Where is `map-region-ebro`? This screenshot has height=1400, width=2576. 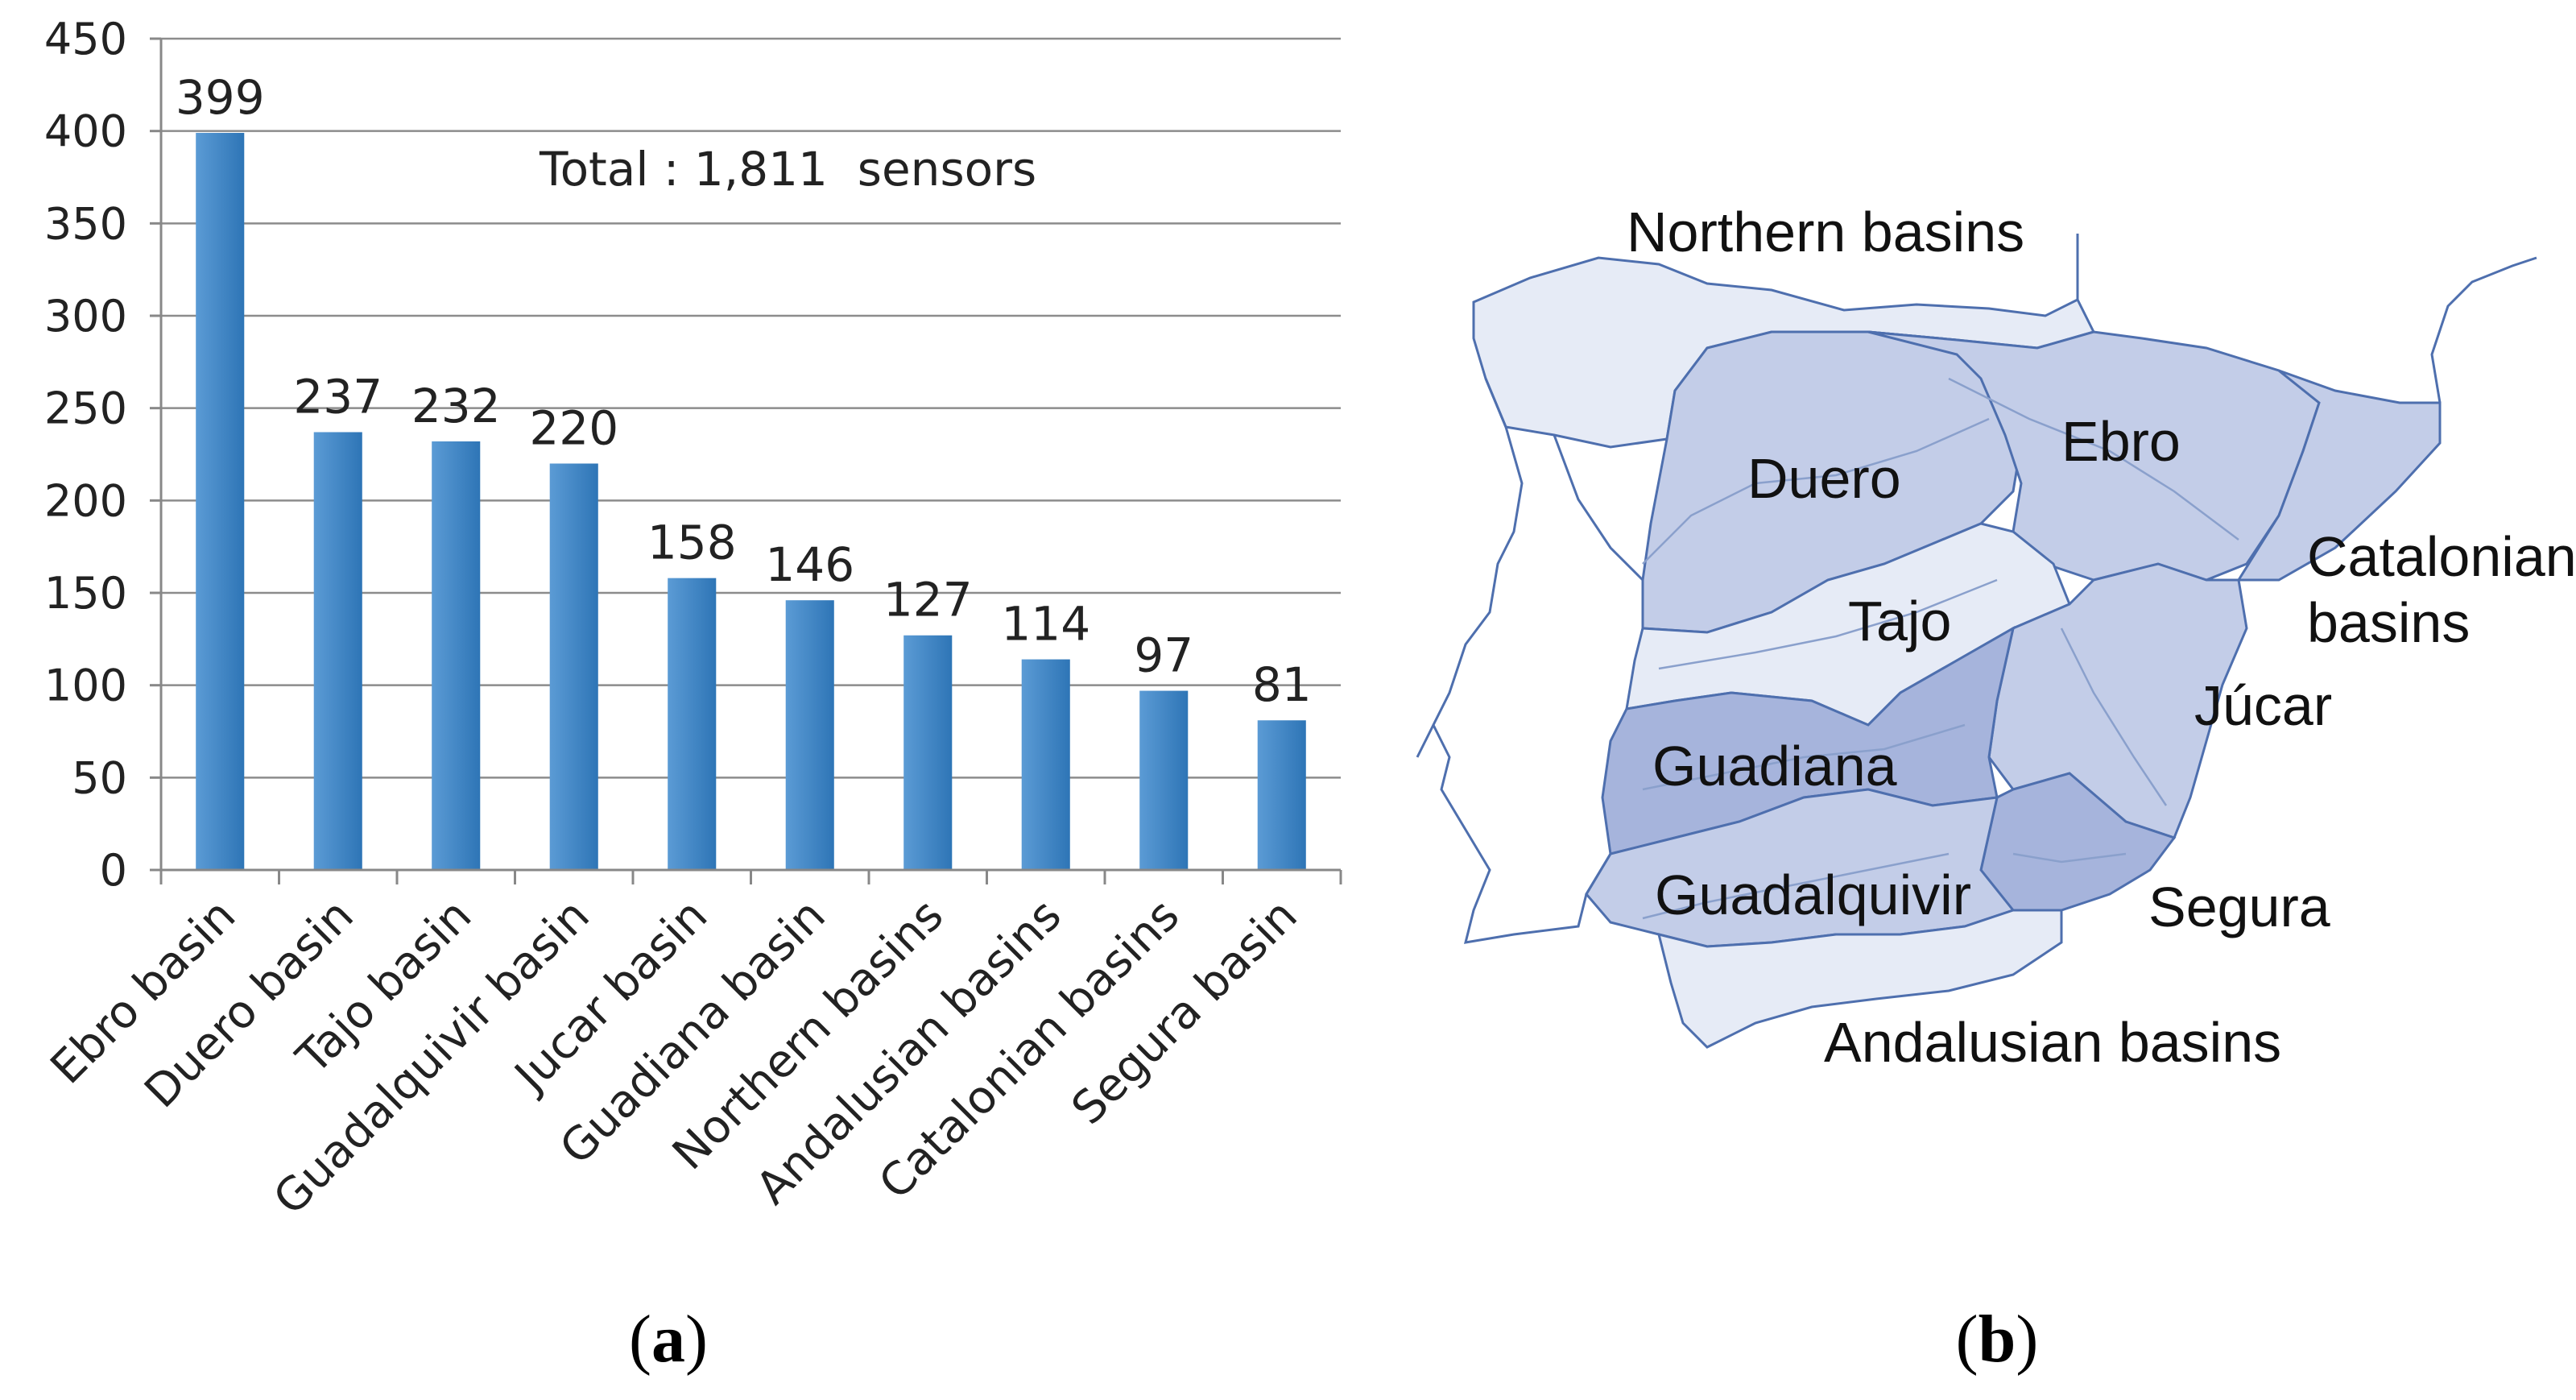 map-region-ebro is located at coordinates (2094, 456).